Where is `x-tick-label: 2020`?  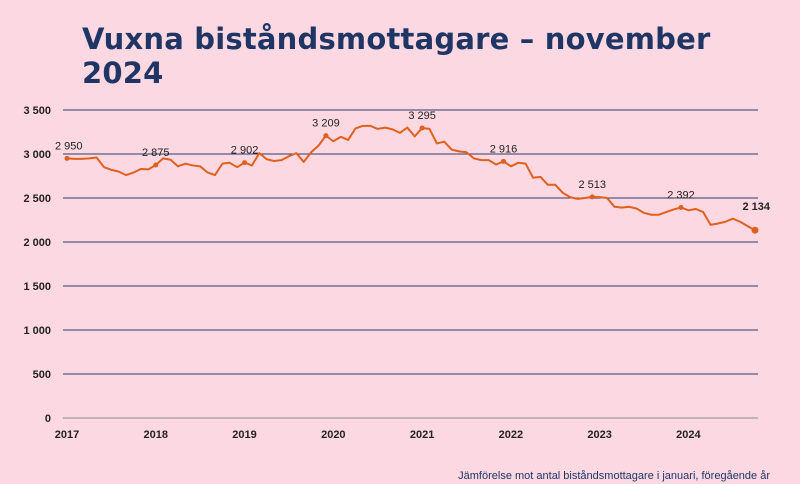
x-tick-label: 2020 is located at coordinates (333, 435).